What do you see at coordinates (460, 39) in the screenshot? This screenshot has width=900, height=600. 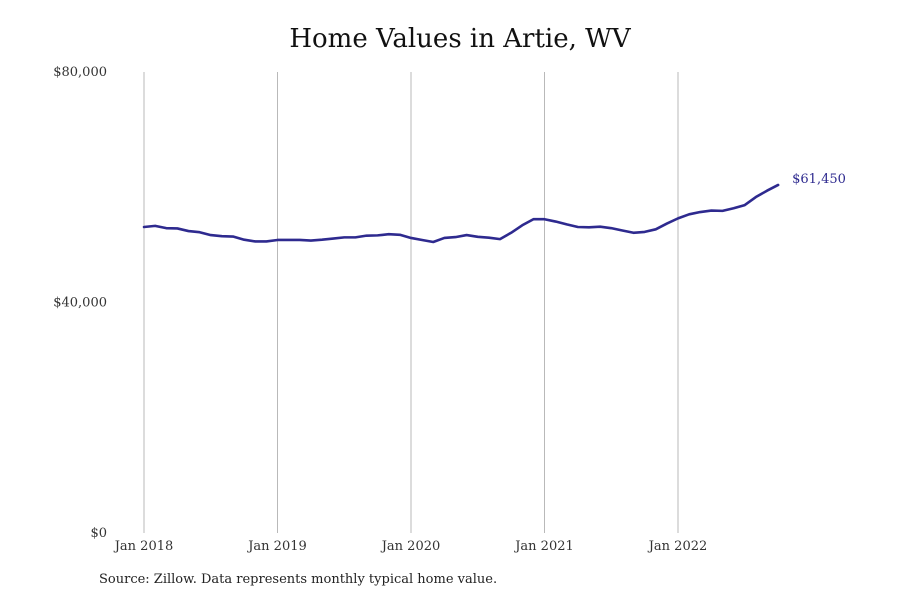 I see `chart-title: Home Values in Artie, WV` at bounding box center [460, 39].